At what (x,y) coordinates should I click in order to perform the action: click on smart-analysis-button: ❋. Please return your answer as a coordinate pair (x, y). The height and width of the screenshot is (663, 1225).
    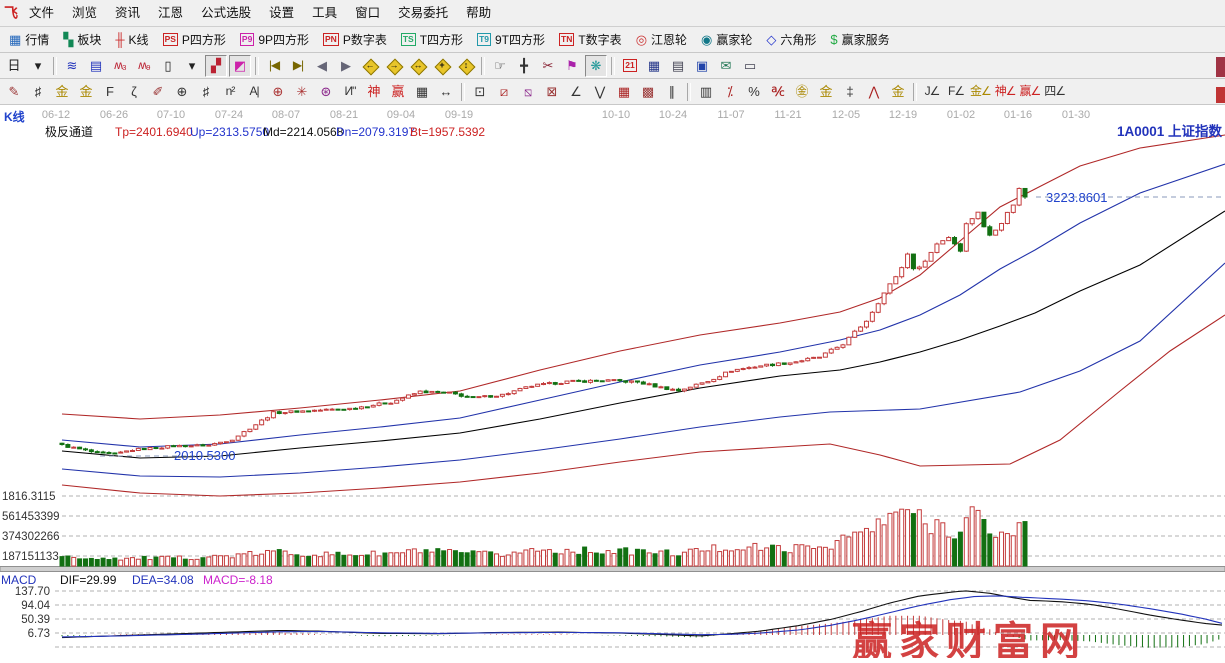
    Looking at the image, I should click on (596, 65).